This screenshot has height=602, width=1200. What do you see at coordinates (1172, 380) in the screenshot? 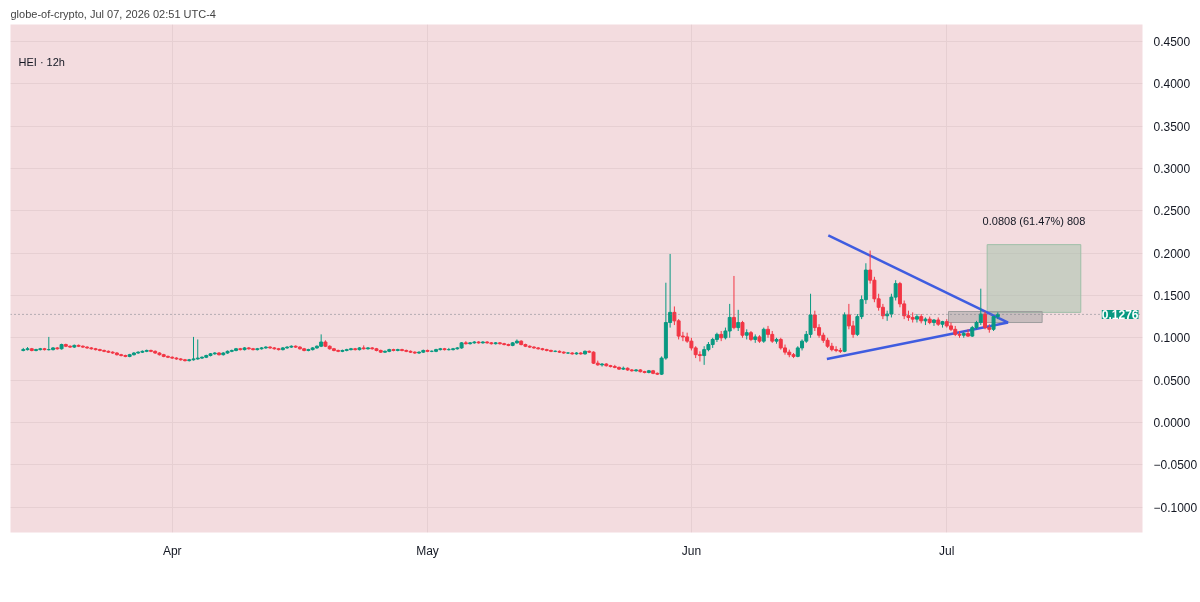
I see `y-tick-label: 0.0500` at bounding box center [1172, 380].